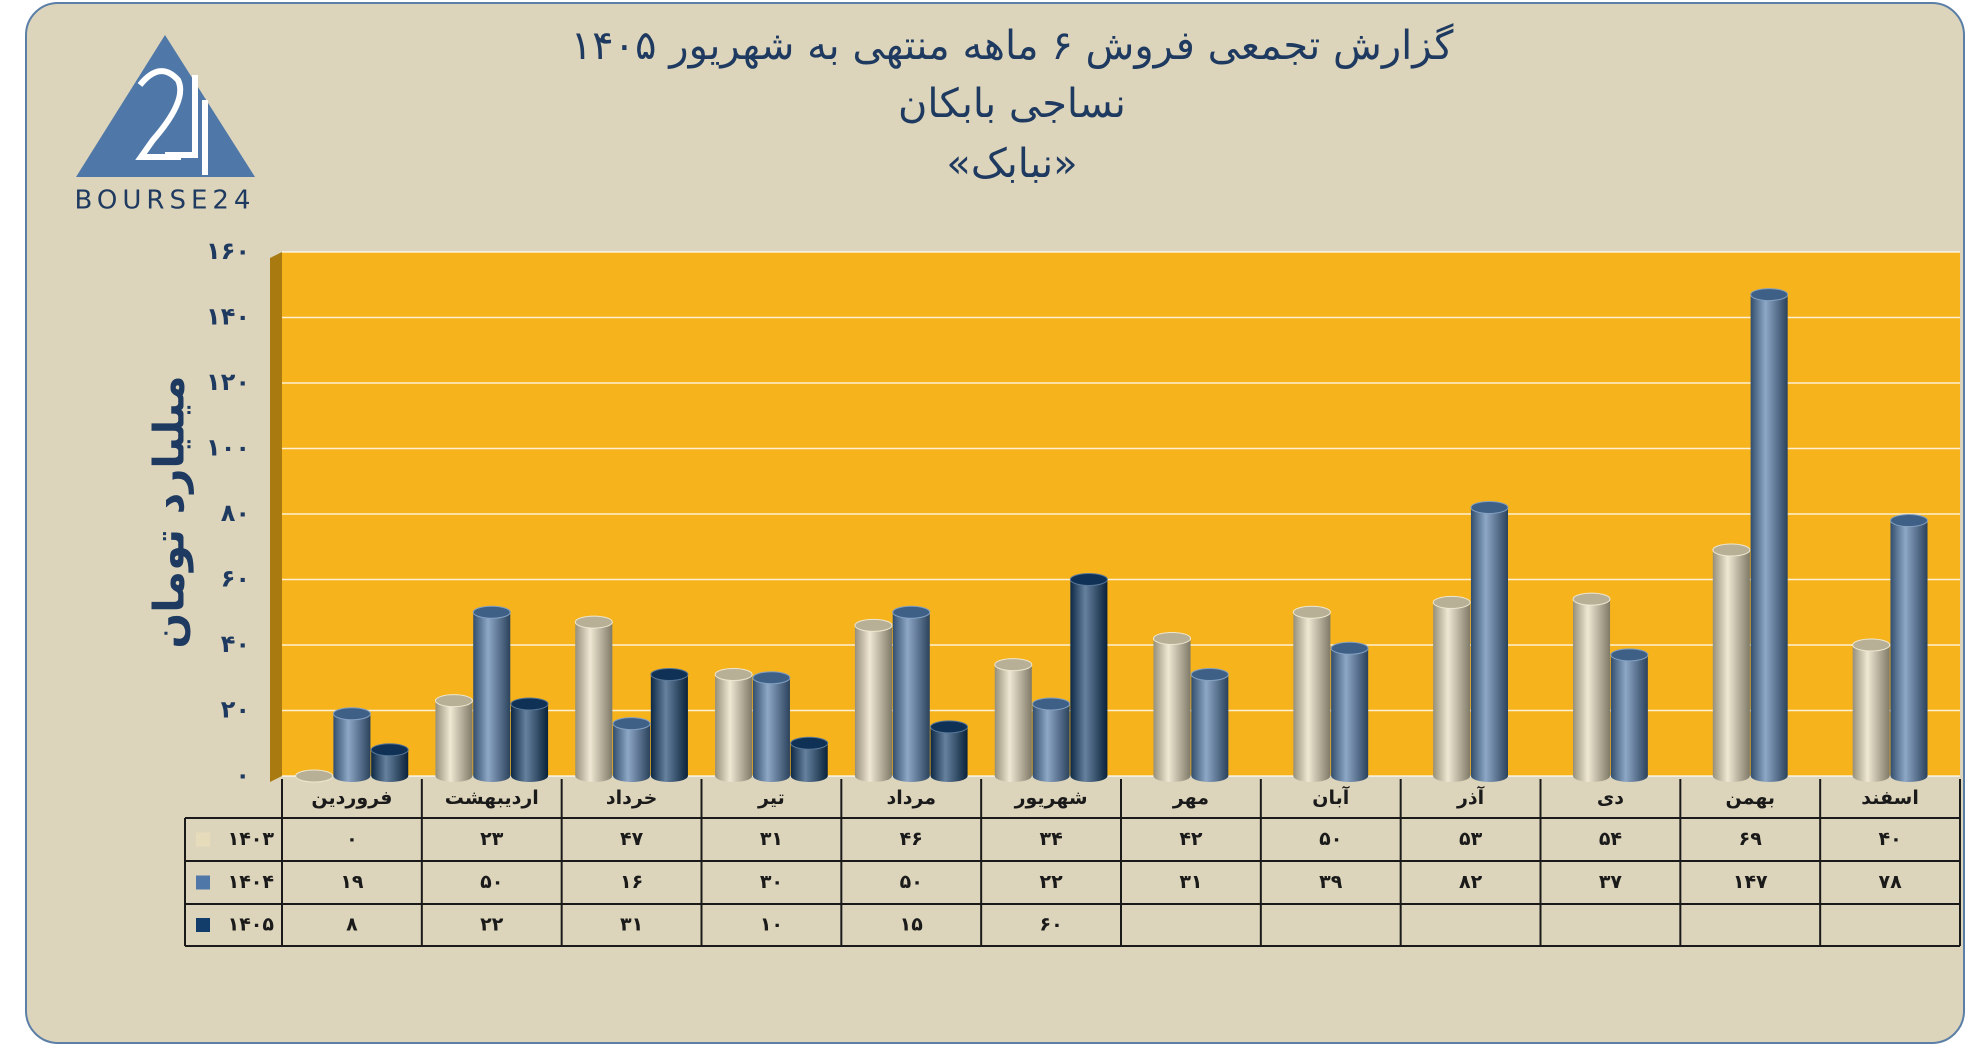 The width and height of the screenshot is (1986, 1047). I want to click on x-tick-label: اردیبهشت, so click(492, 798).